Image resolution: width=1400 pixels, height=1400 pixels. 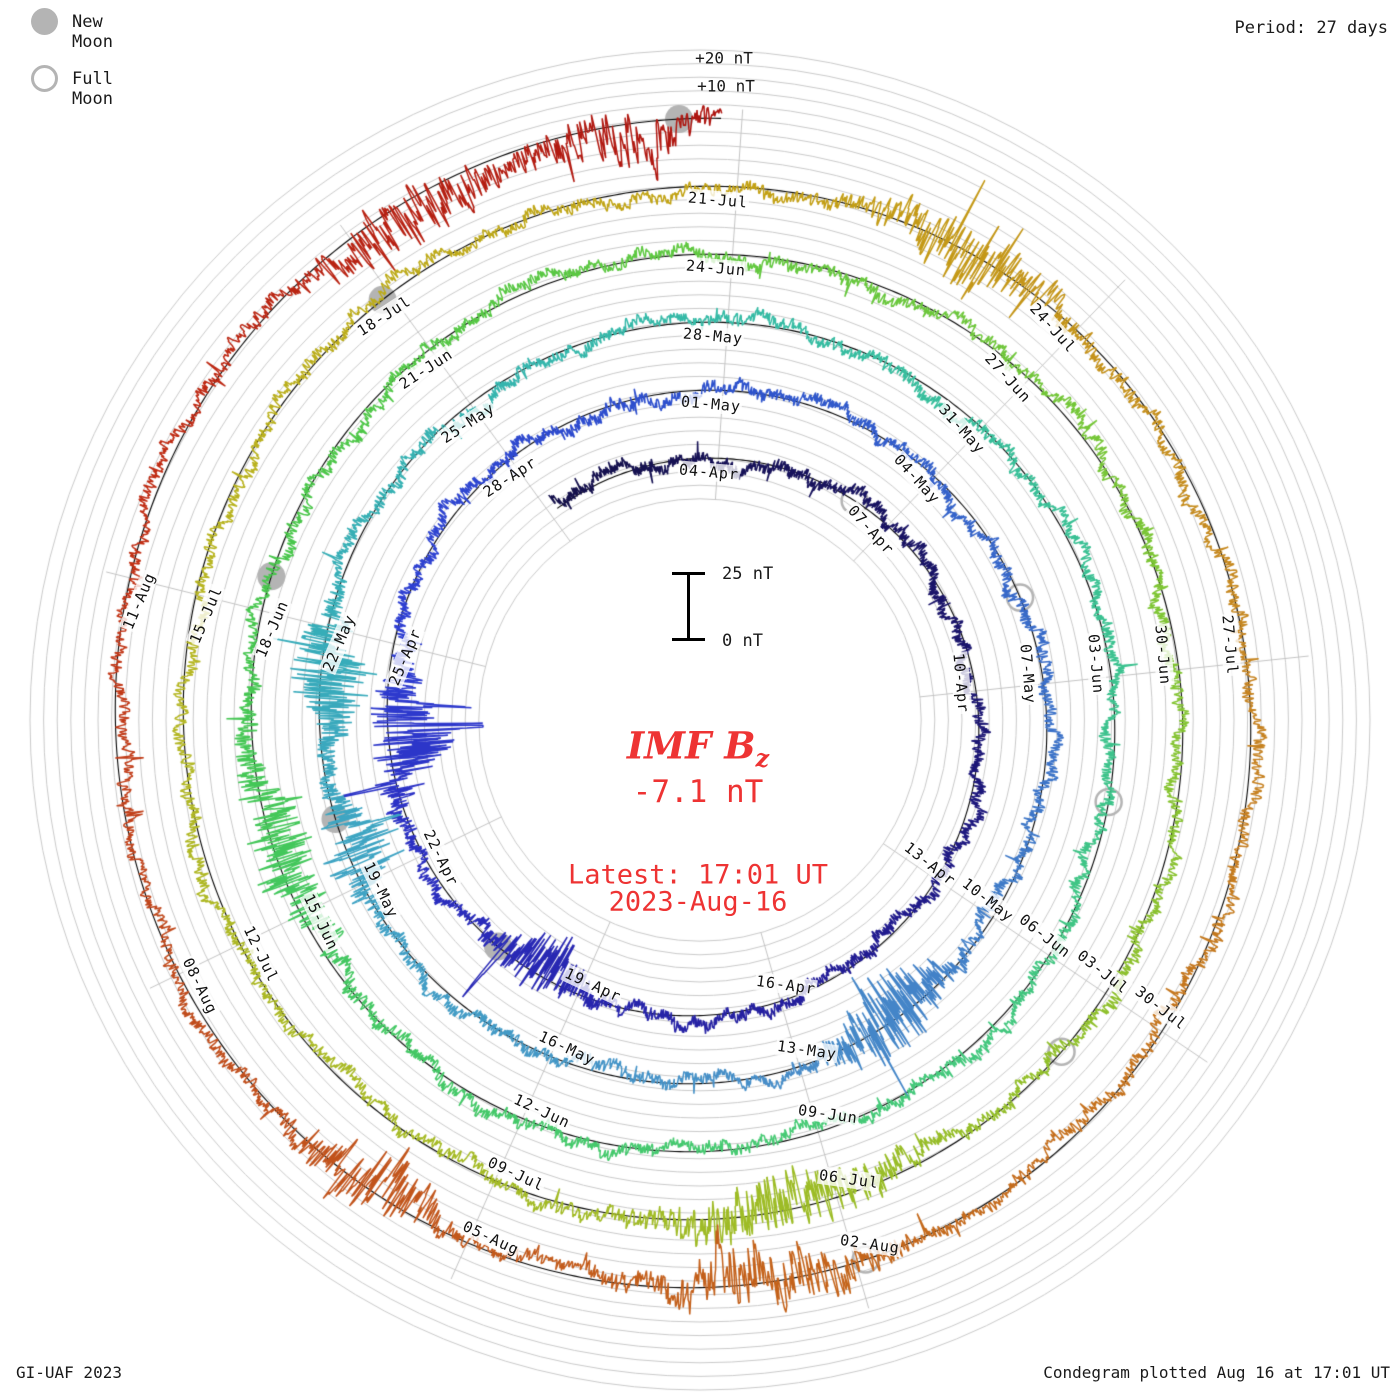 What do you see at coordinates (724, 58) in the screenshot?
I see `plus20-nt-label: +20 nT` at bounding box center [724, 58].